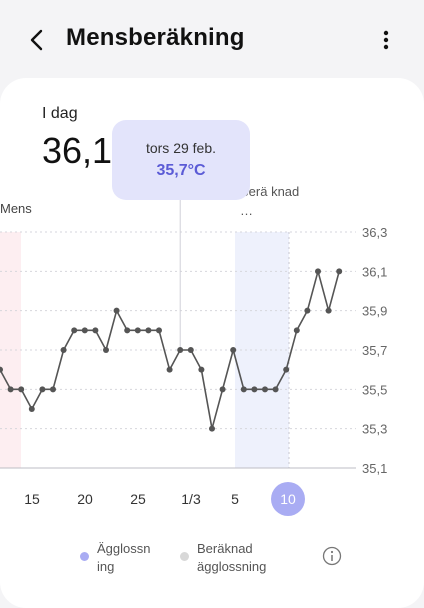 This screenshot has width=424, height=608. Describe the element at coordinates (374, 468) in the screenshot. I see `y-tick-label: 35,1` at that location.